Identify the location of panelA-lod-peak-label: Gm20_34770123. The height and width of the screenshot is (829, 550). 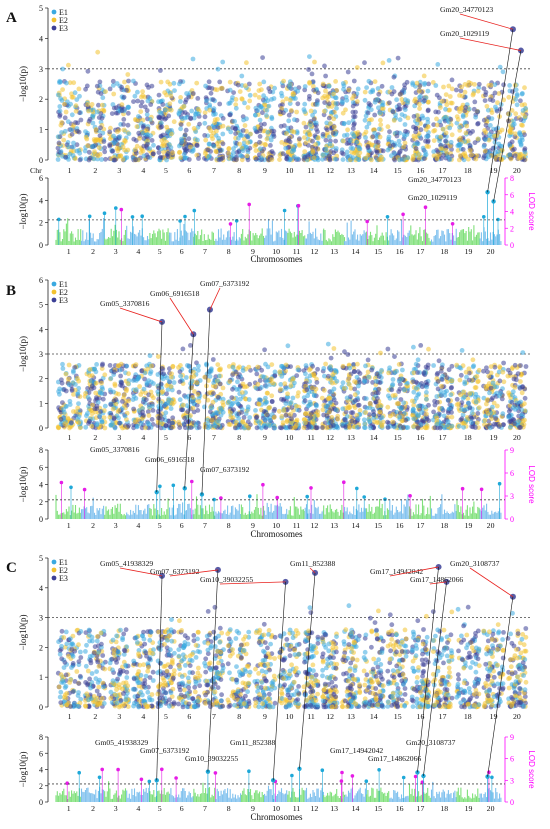
(434, 179).